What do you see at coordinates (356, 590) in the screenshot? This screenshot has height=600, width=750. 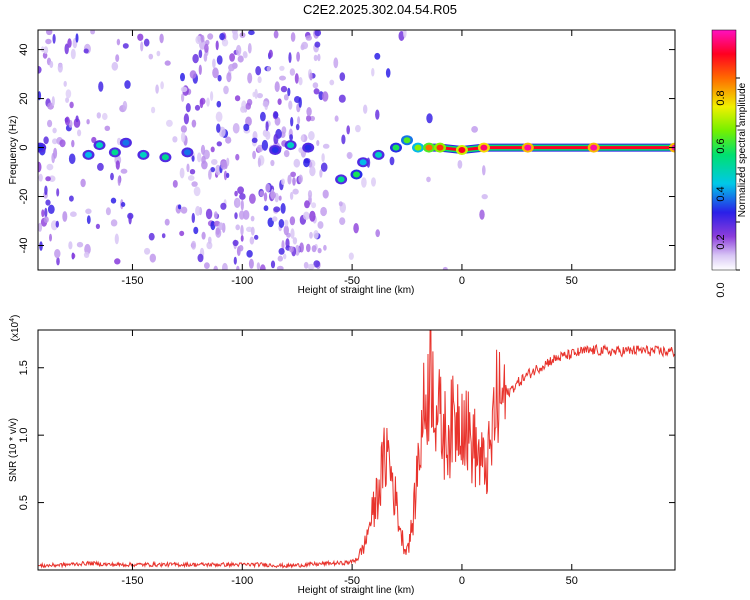 I see `snr-x-axis-label: Height of straight line (km)` at bounding box center [356, 590].